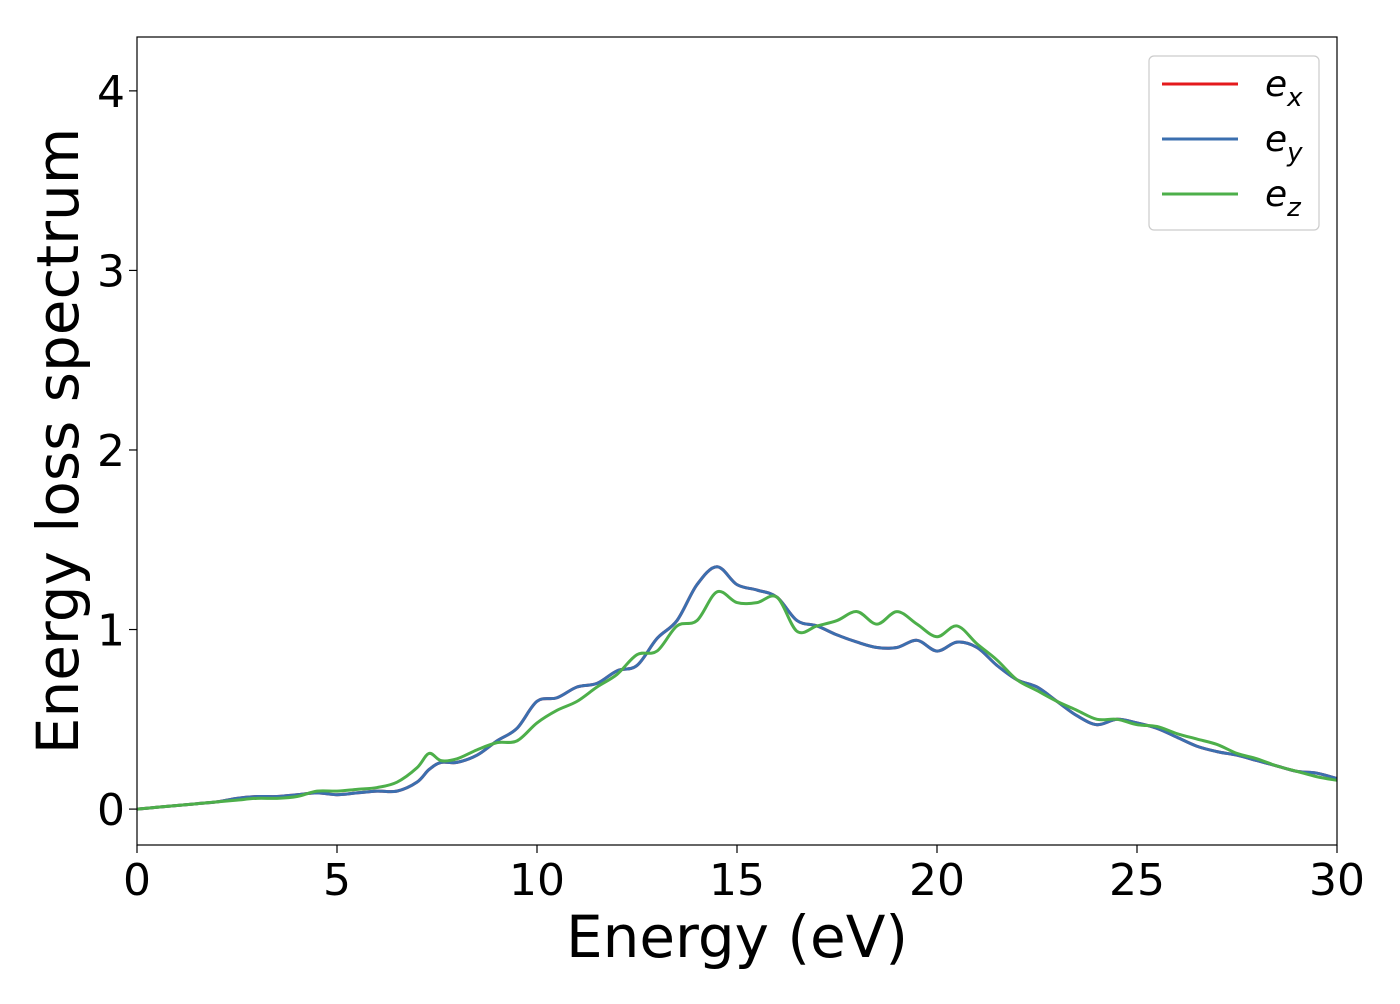  Describe the element at coordinates (111, 631) in the screenshot. I see `y-tick-label: 1` at that location.